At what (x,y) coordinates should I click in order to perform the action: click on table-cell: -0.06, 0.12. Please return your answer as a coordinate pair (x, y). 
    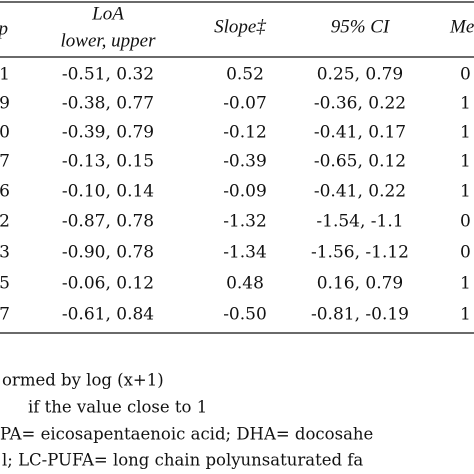
    Looking at the image, I should click on (108, 284).